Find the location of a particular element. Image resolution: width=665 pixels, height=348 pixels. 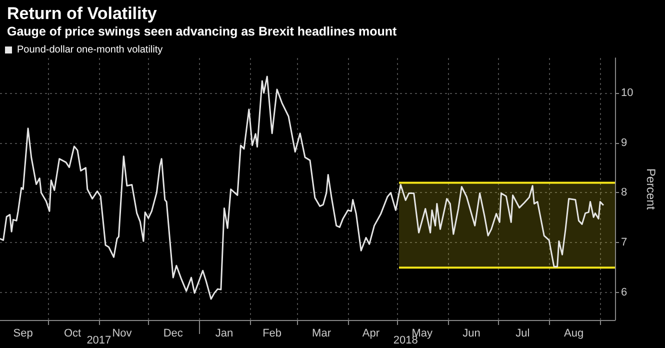

x-tick-label: Jan is located at coordinates (224, 334).